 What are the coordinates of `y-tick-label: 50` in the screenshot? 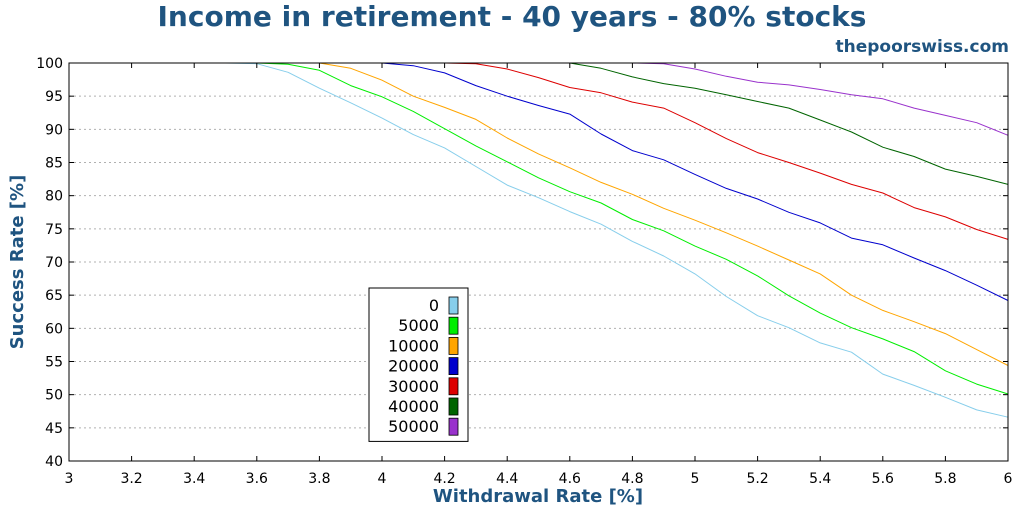 It's located at (54, 396).